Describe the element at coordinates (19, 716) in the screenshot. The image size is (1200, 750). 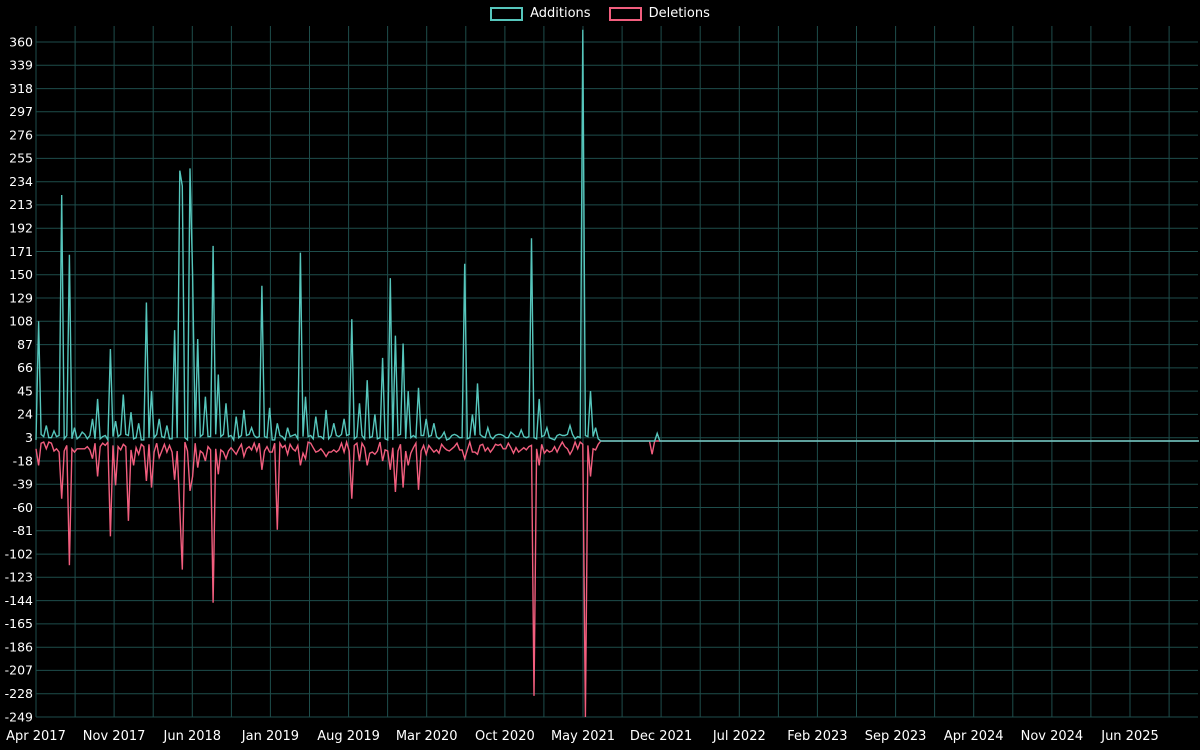
I see `svg-text: -249` at that location.